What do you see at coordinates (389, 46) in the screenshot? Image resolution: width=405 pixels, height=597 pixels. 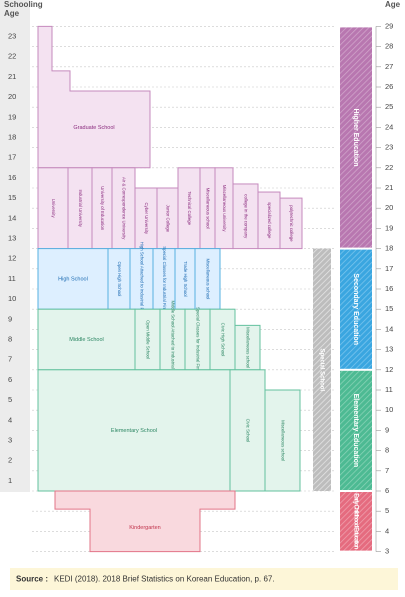 I see `age-label: 28` at bounding box center [389, 46].